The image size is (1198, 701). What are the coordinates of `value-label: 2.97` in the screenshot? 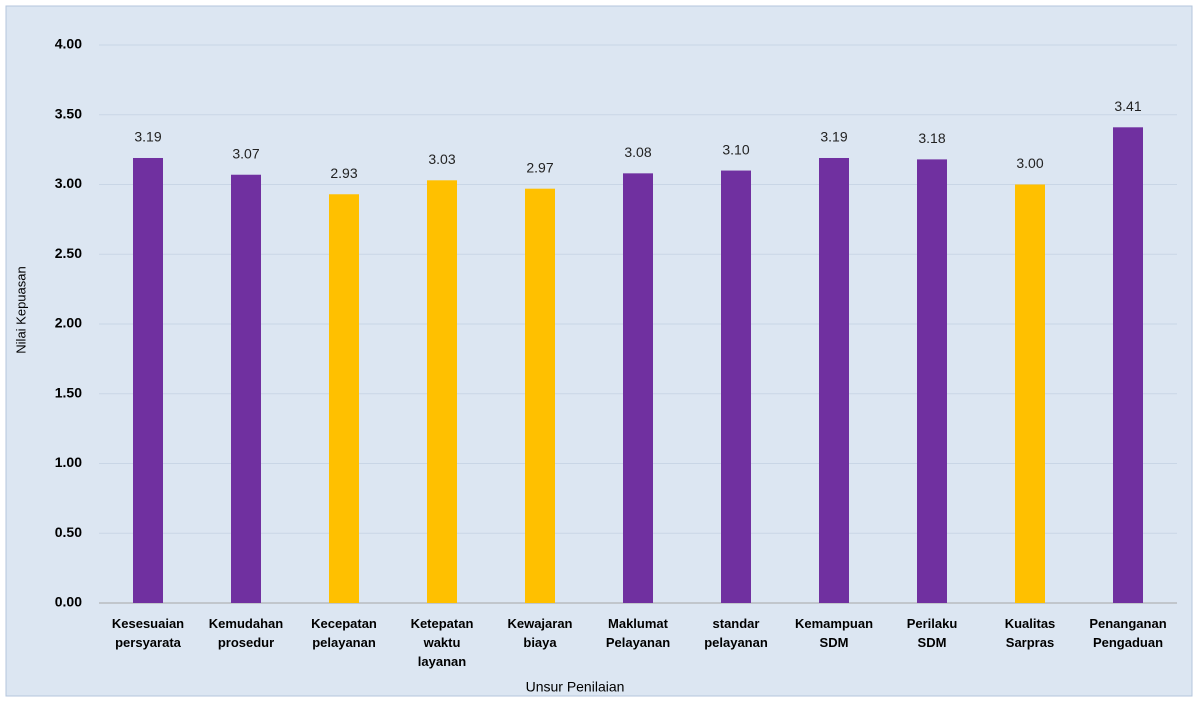 It's located at (539, 167).